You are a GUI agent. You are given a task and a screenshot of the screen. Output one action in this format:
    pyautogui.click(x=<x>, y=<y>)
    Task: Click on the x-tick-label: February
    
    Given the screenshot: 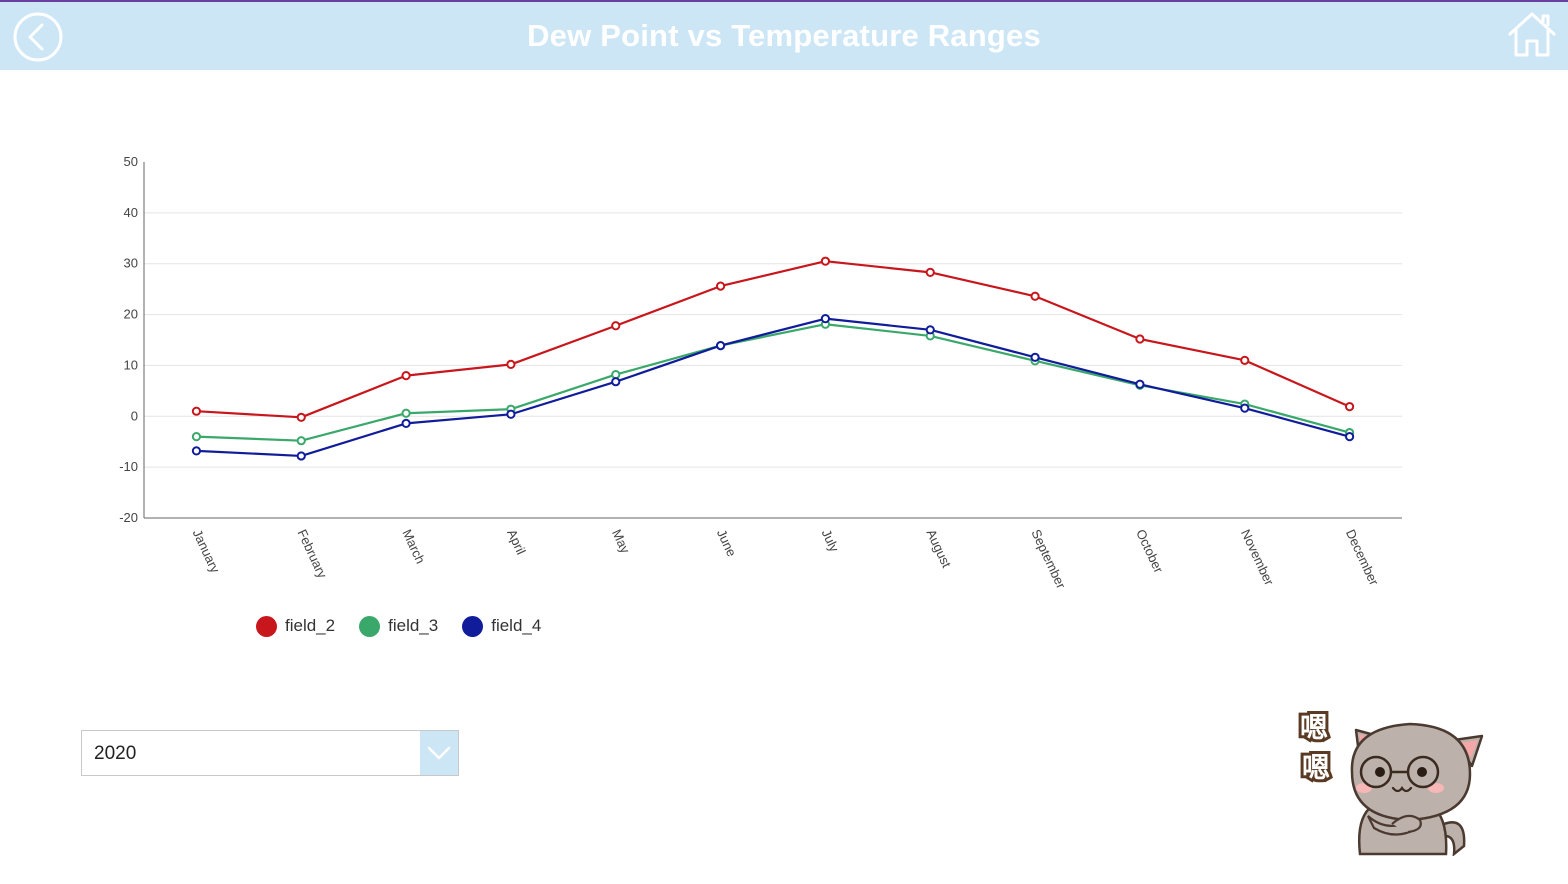 What is the action you would take?
    pyautogui.click(x=313, y=554)
    